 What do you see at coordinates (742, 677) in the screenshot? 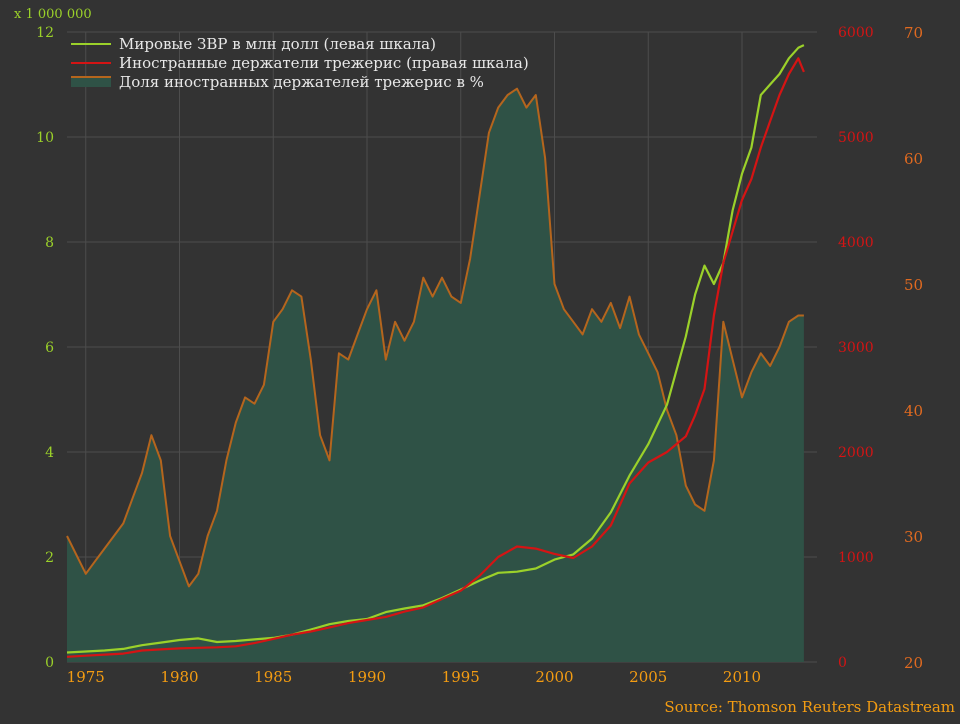
I see `x-axis-tick-label: 2010` at bounding box center [742, 677].